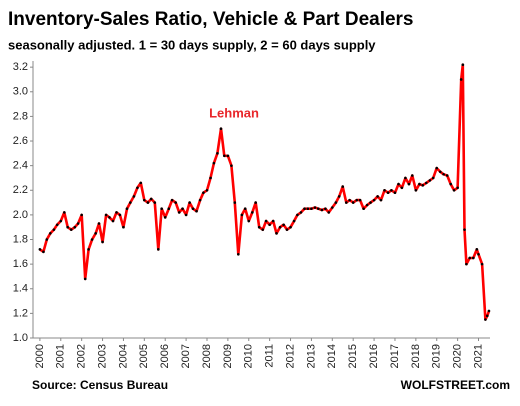  What do you see at coordinates (102, 356) in the screenshot?
I see `x-tick-label: 2003` at bounding box center [102, 356].